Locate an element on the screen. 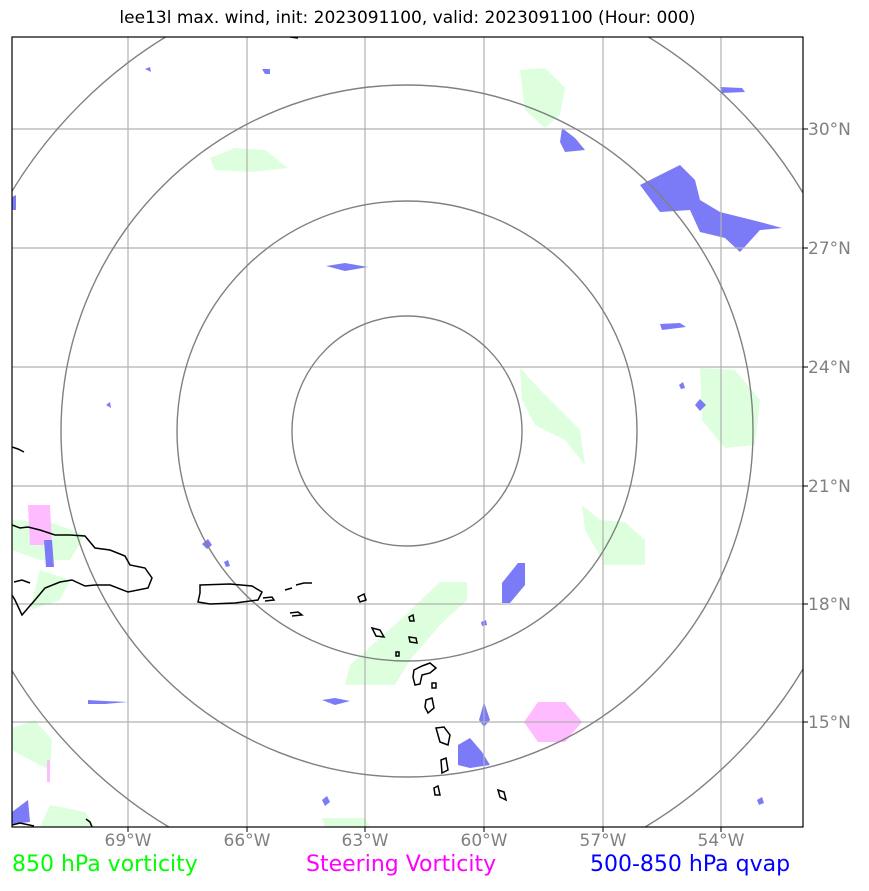 The image size is (869, 891). lat-label-27n: 27°N is located at coordinates (829, 249).